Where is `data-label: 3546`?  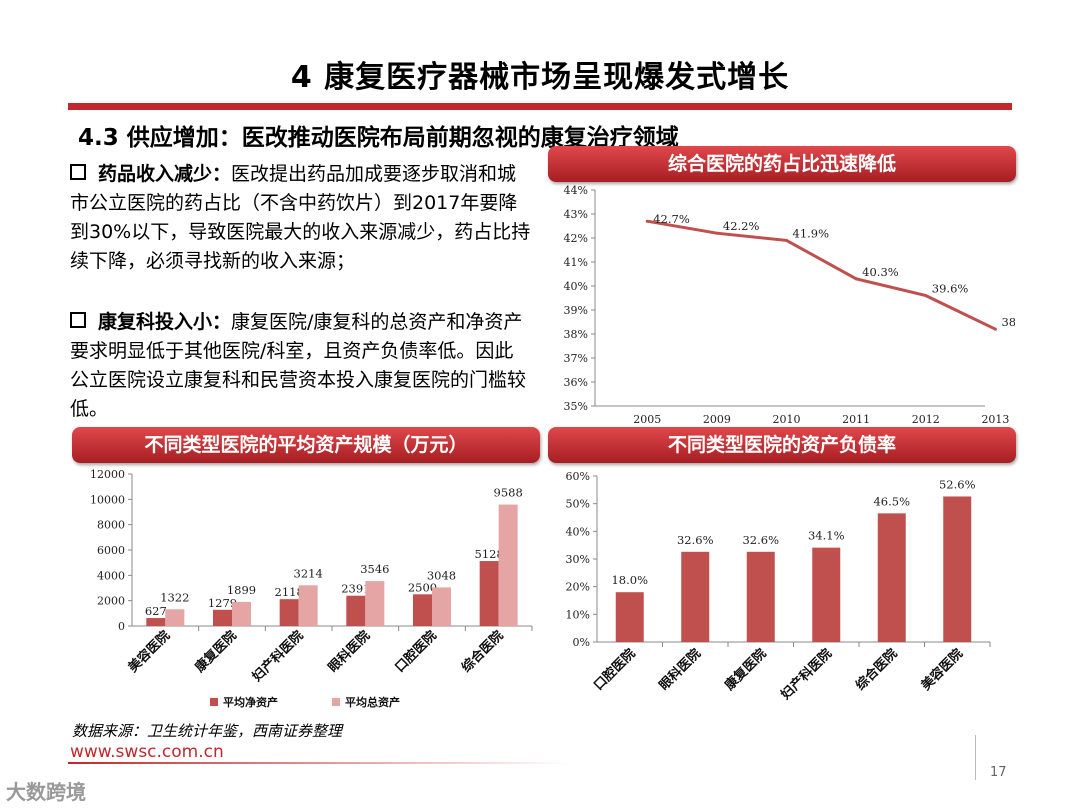 data-label: 3546 is located at coordinates (374, 569).